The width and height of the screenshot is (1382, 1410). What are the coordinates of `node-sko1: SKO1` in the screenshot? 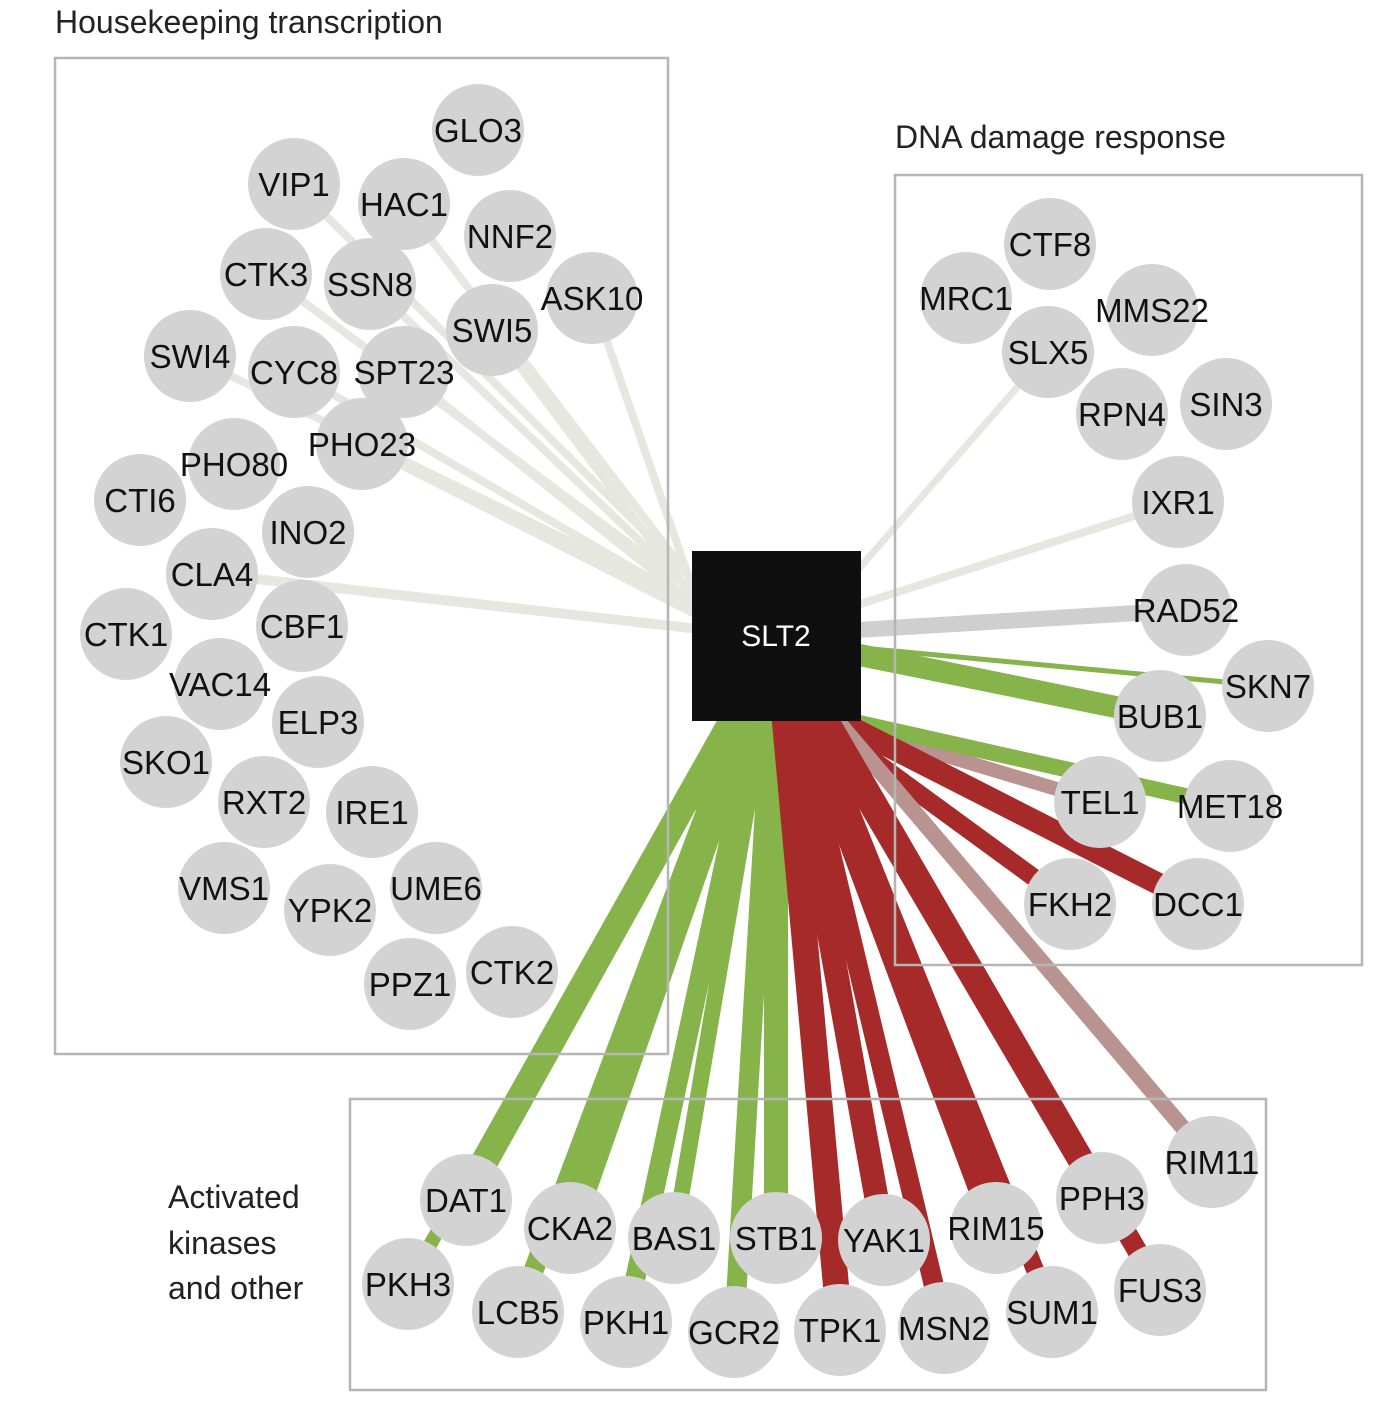 It's located at (166, 762).